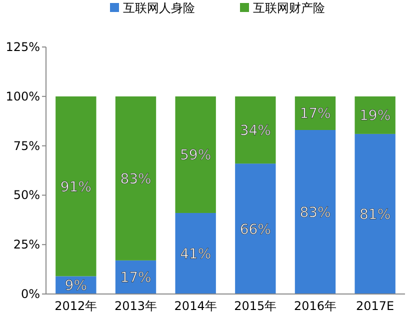 This screenshot has height=320, width=413. I want to click on y-tick-label: 125%, so click(23, 47).